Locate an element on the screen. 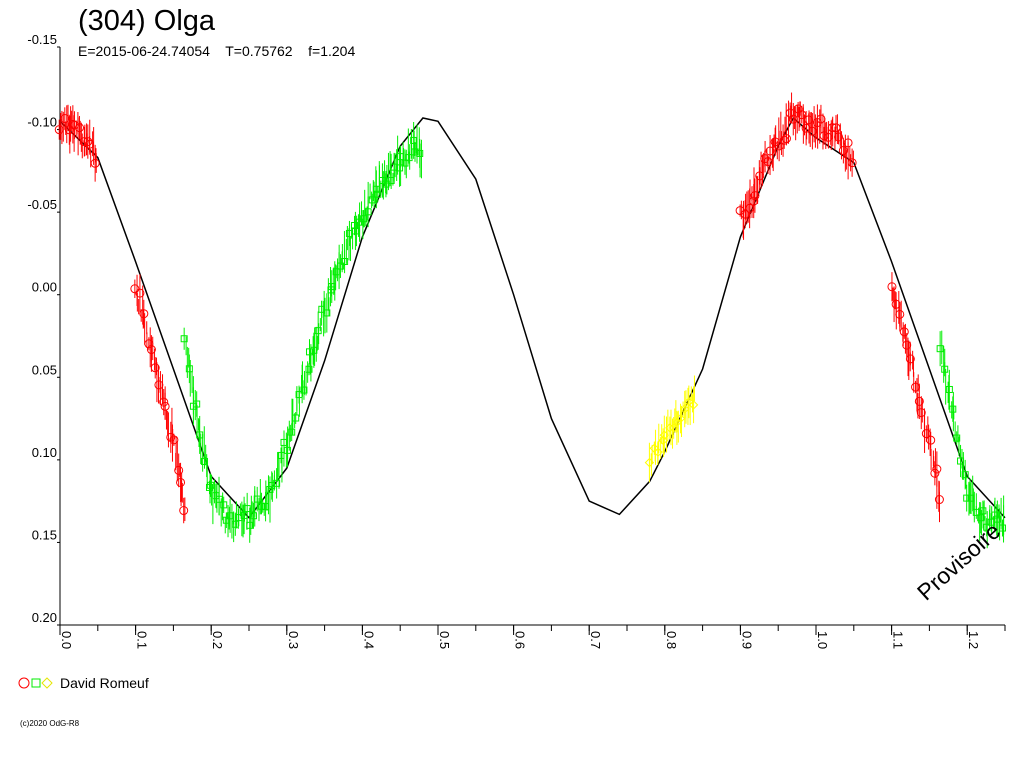  x-tick-label: 0.2 is located at coordinates (217, 640).